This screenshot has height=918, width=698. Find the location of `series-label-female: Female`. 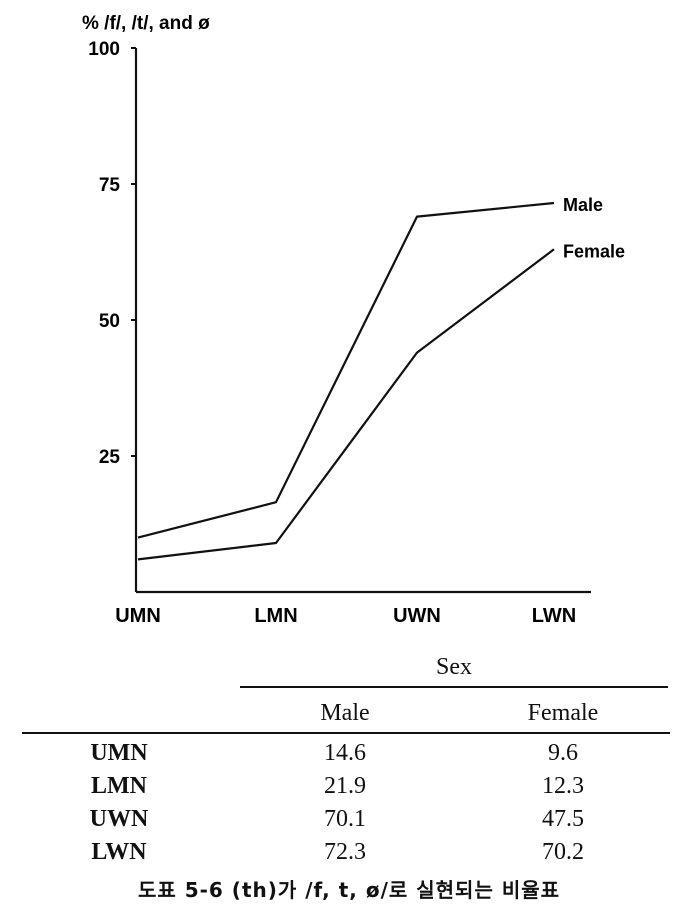

series-label-female: Female is located at coordinates (594, 251).